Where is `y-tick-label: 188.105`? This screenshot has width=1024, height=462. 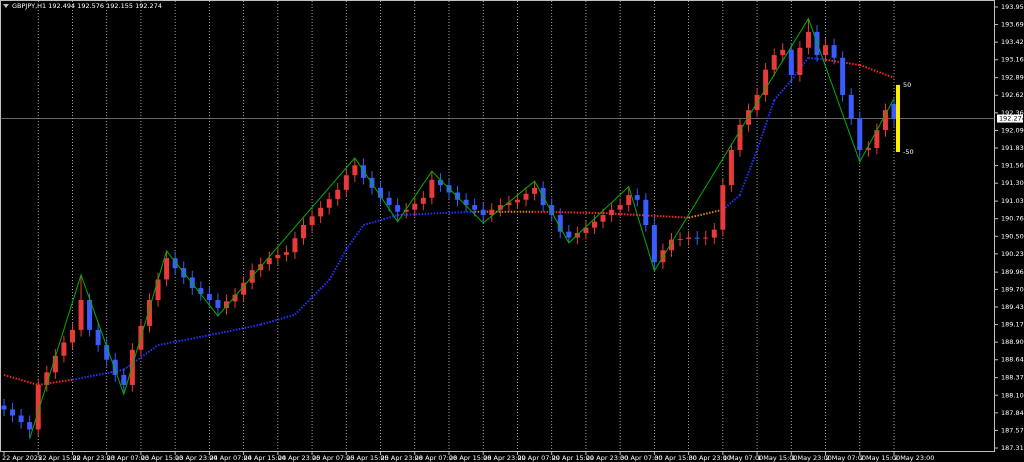
y-tick-label: 188.105 is located at coordinates (1012, 395).